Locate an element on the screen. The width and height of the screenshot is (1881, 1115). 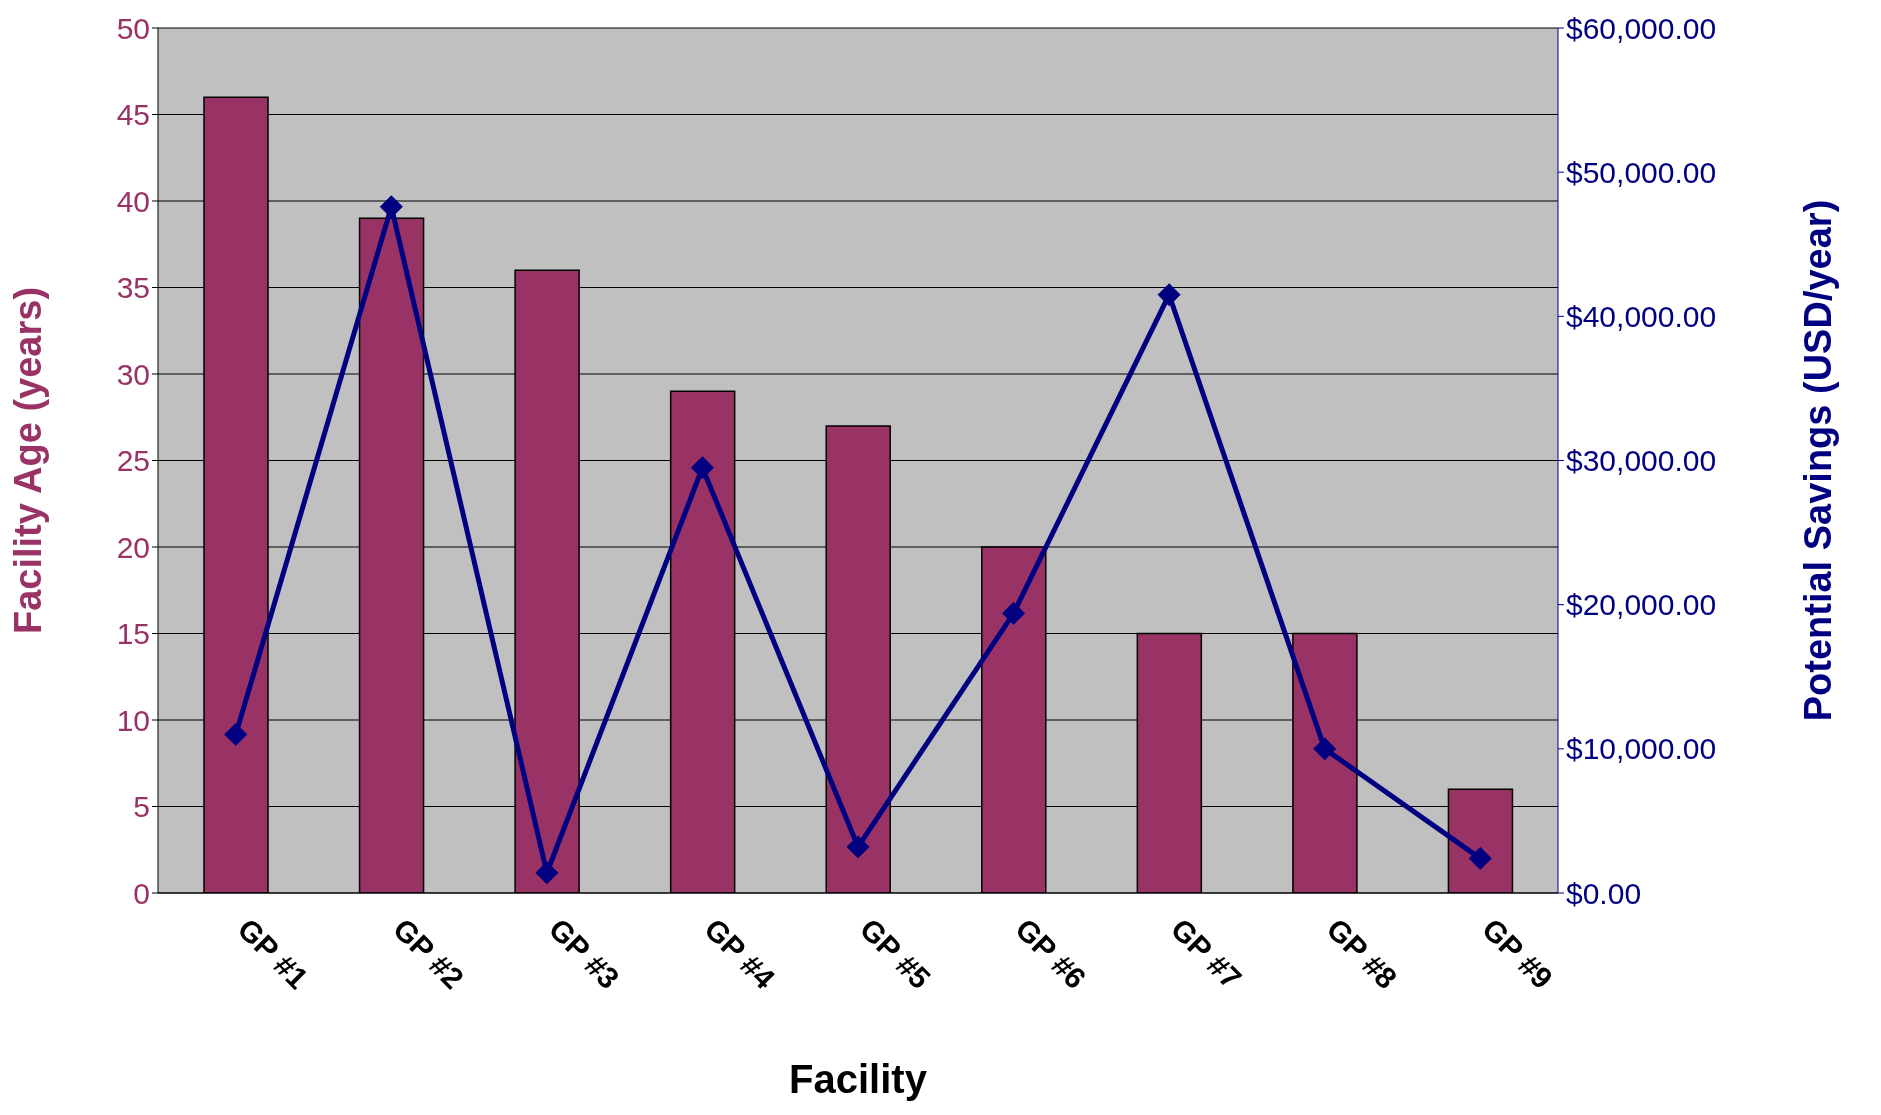
y2-tick-label: $10,000.00 is located at coordinates (1641, 749).